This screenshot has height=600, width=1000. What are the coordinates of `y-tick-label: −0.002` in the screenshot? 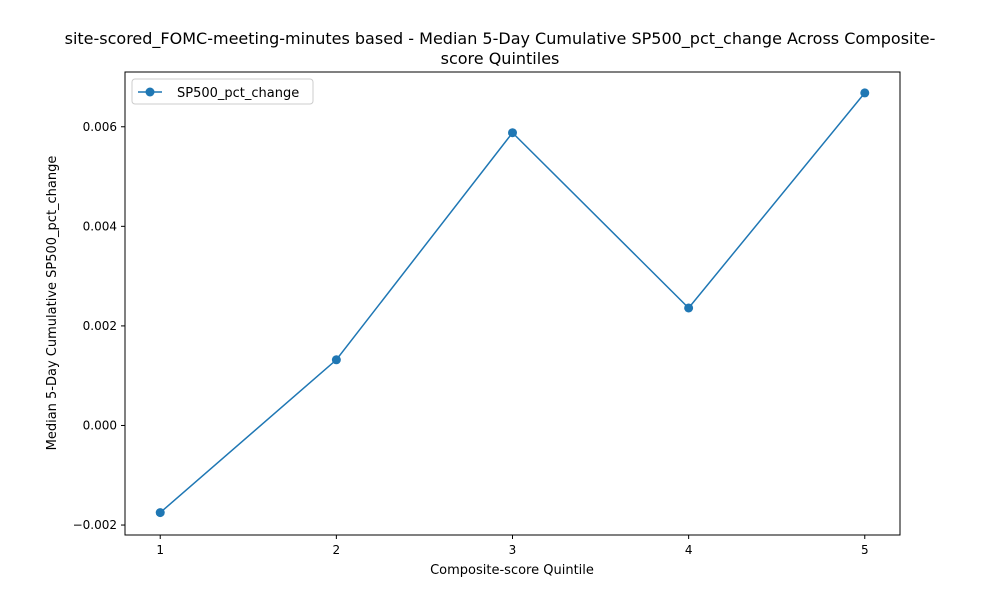 It's located at (95, 525).